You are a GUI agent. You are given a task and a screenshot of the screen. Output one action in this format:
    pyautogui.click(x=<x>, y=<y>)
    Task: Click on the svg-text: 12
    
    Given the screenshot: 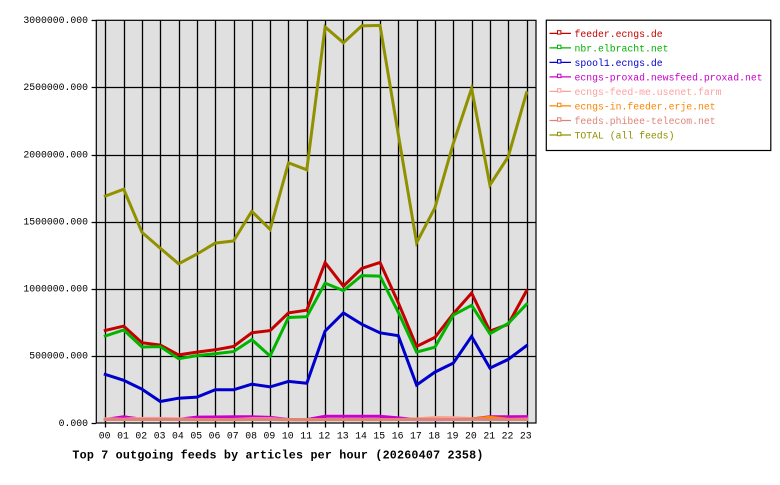 What is the action you would take?
    pyautogui.click(x=325, y=435)
    